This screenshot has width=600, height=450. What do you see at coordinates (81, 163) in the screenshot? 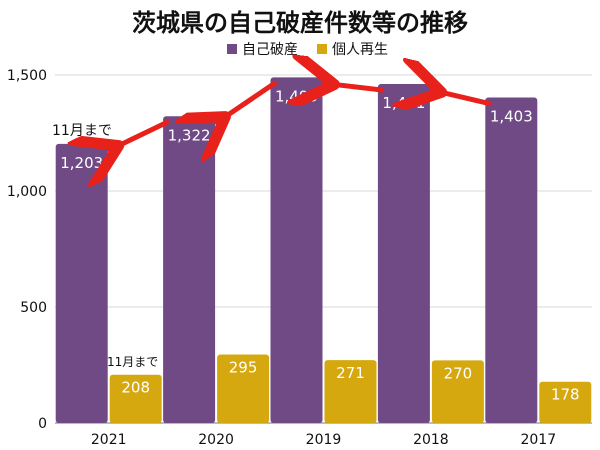
I see `value-label-自己破産-2021: 1,203` at bounding box center [81, 163].